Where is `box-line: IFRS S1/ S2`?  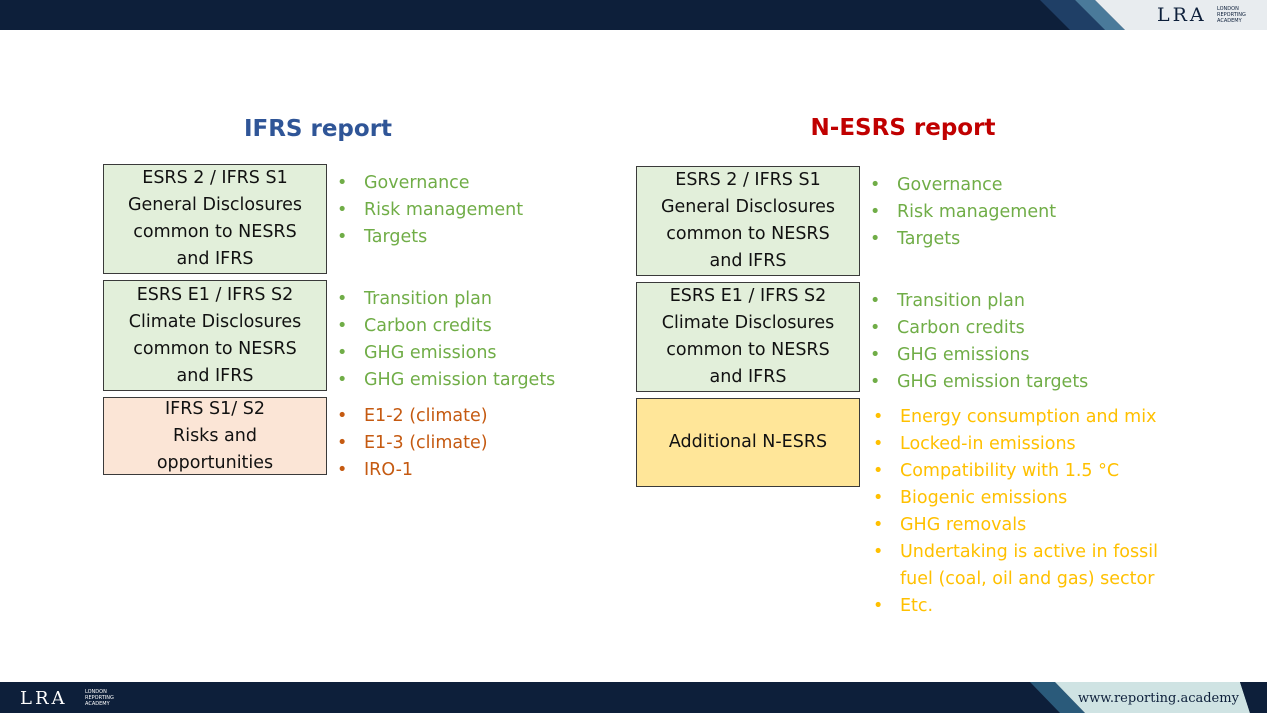
box-line: IFRS S1/ S2 is located at coordinates (214, 408).